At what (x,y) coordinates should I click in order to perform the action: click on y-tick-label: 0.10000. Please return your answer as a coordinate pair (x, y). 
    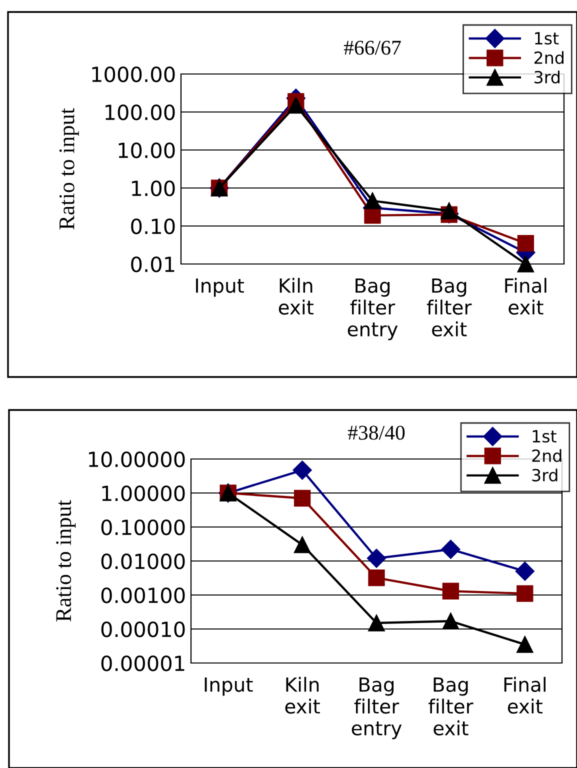
    Looking at the image, I should click on (143, 527).